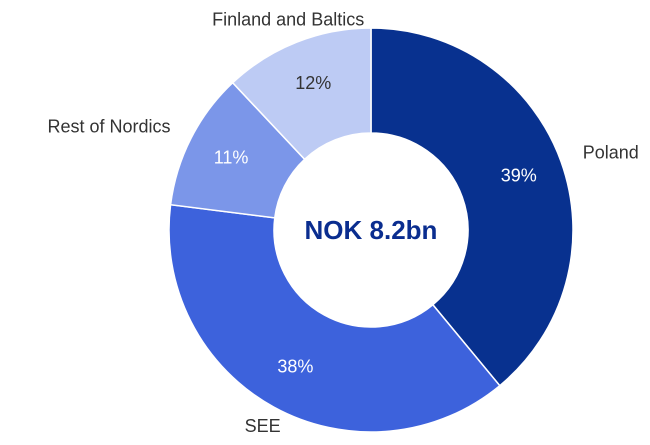  What do you see at coordinates (519, 176) in the screenshot?
I see `value-label: 39%` at bounding box center [519, 176].